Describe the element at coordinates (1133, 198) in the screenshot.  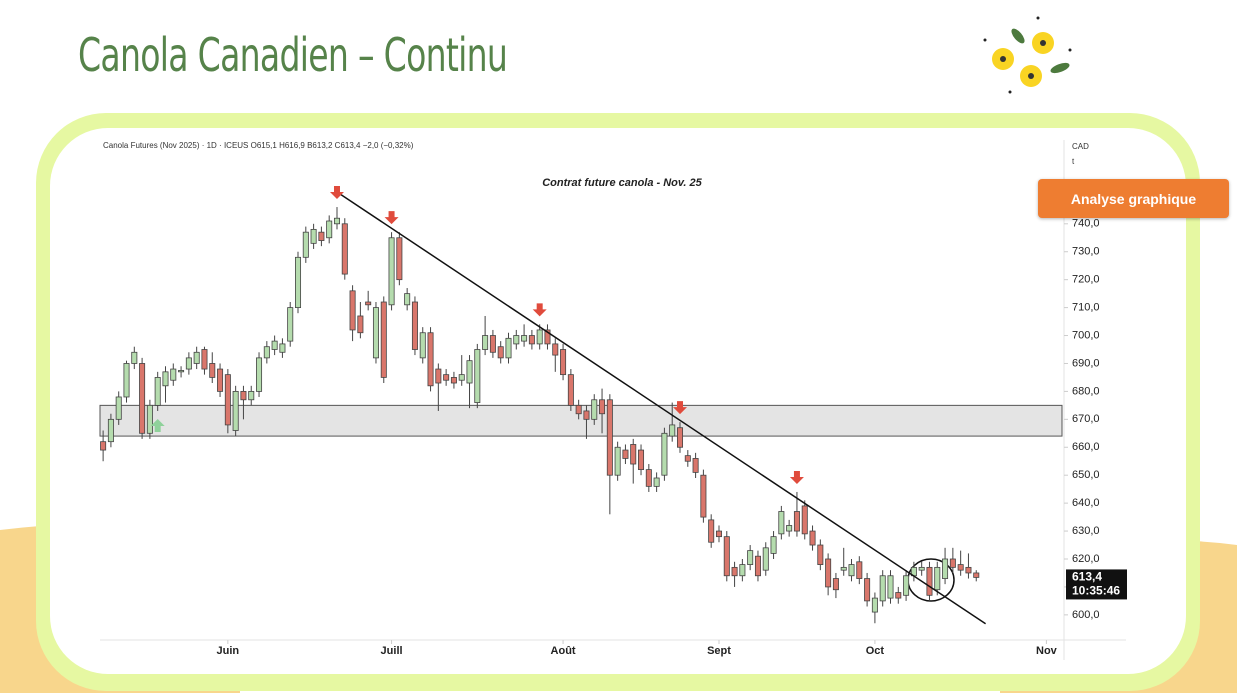
I see `analysis-button: Analyse graphique` at that location.